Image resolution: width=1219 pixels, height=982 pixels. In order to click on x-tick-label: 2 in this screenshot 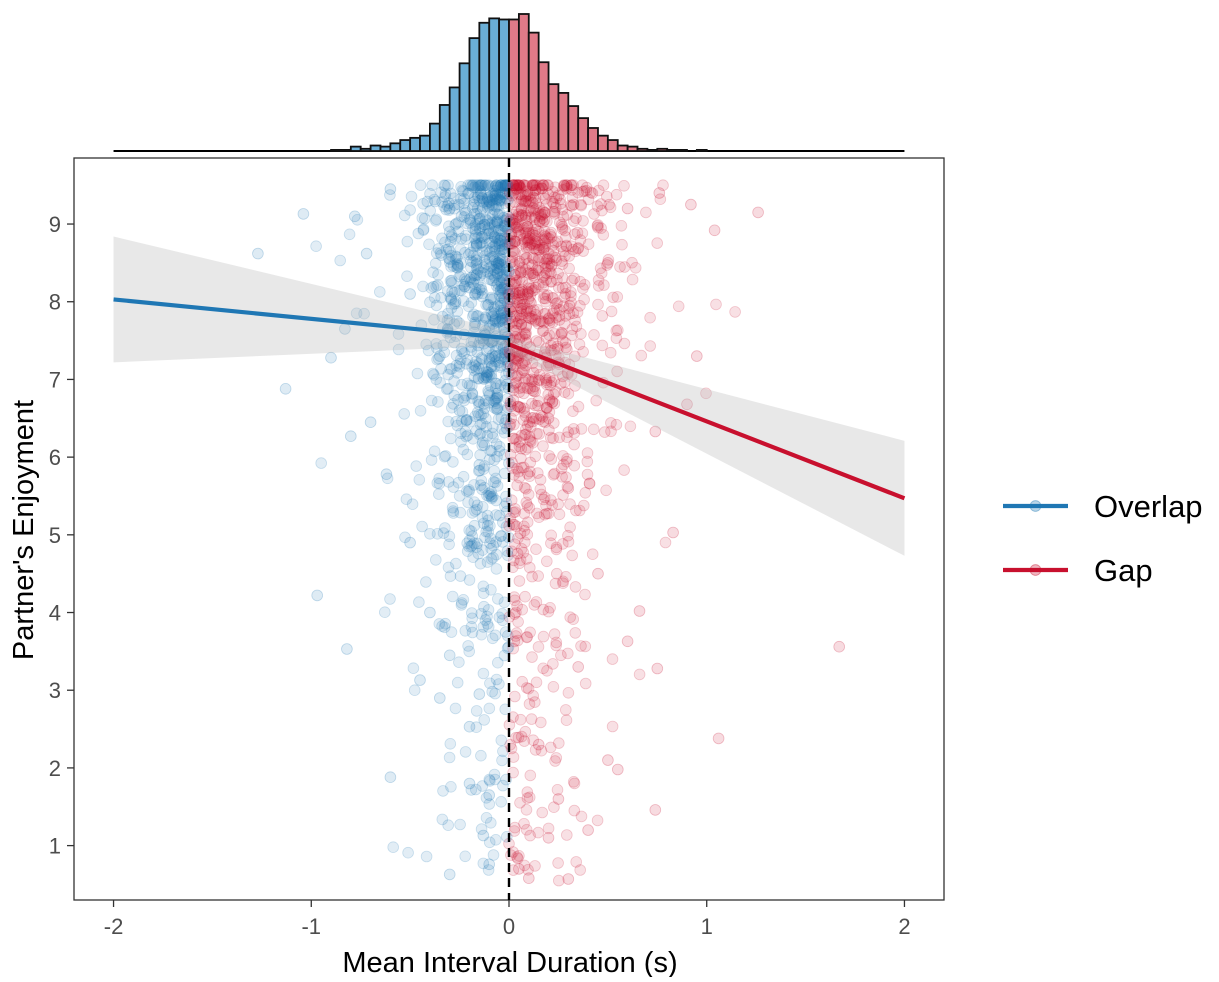, I will do `click(904, 926)`.